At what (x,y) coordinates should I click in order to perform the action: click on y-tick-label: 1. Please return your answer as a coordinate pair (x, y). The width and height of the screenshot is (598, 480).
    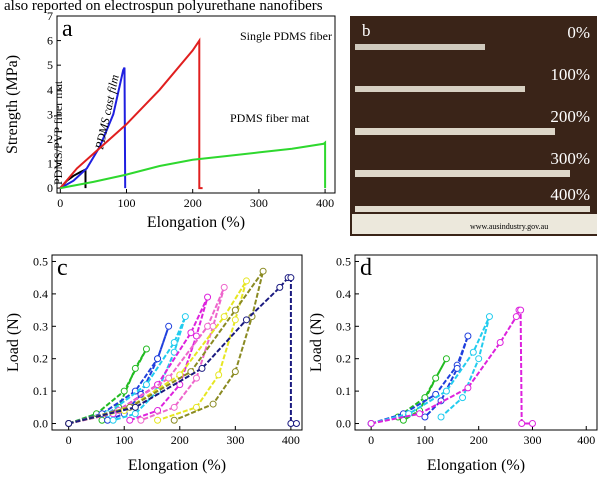
    Looking at the image, I should click on (50, 164).